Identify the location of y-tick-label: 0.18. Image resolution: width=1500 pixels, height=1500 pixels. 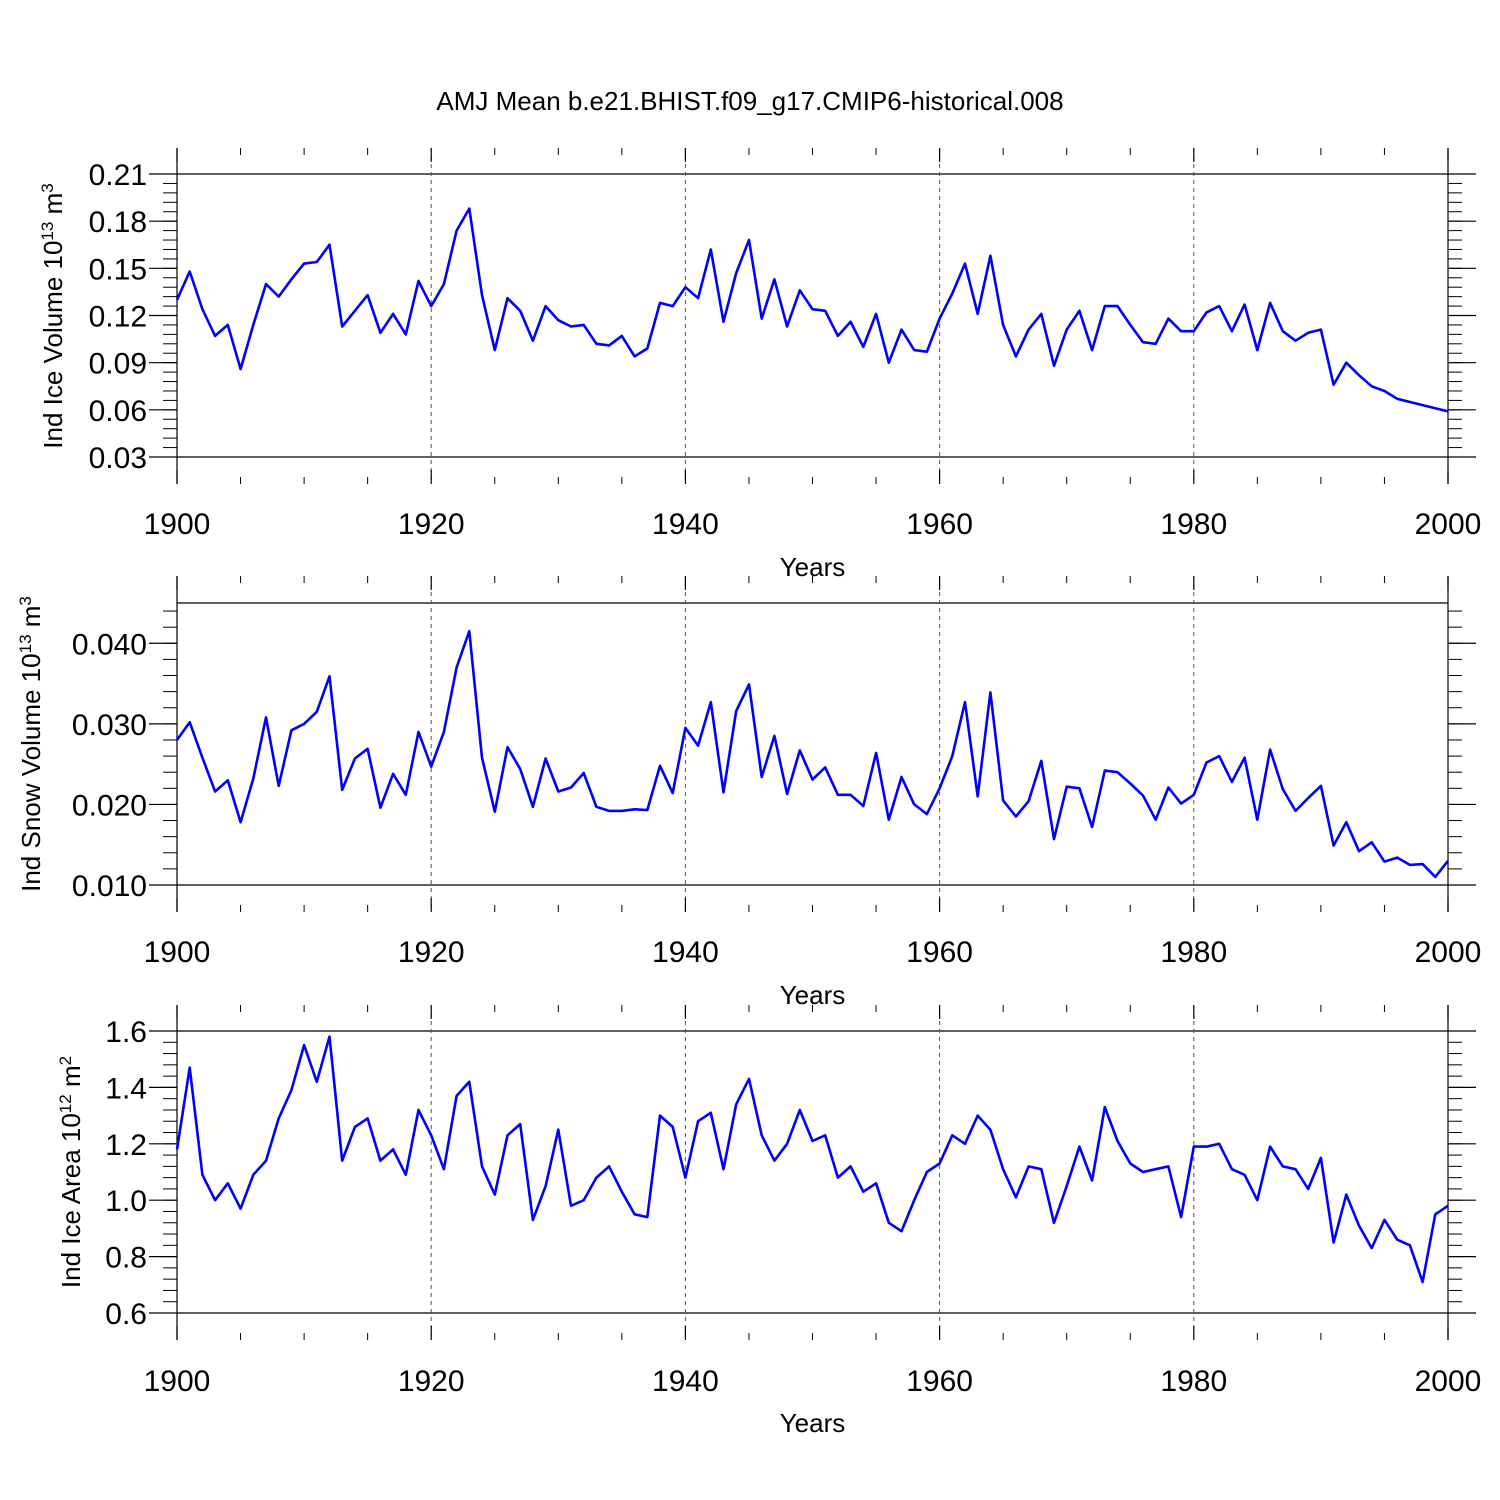
(118, 222).